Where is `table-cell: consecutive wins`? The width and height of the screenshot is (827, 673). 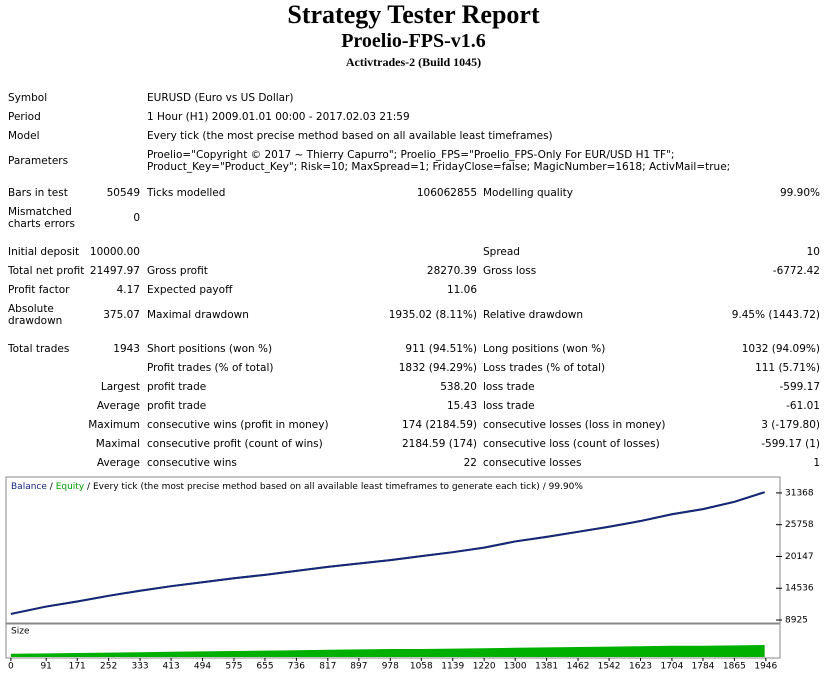
table-cell: consecutive wins is located at coordinates (192, 463).